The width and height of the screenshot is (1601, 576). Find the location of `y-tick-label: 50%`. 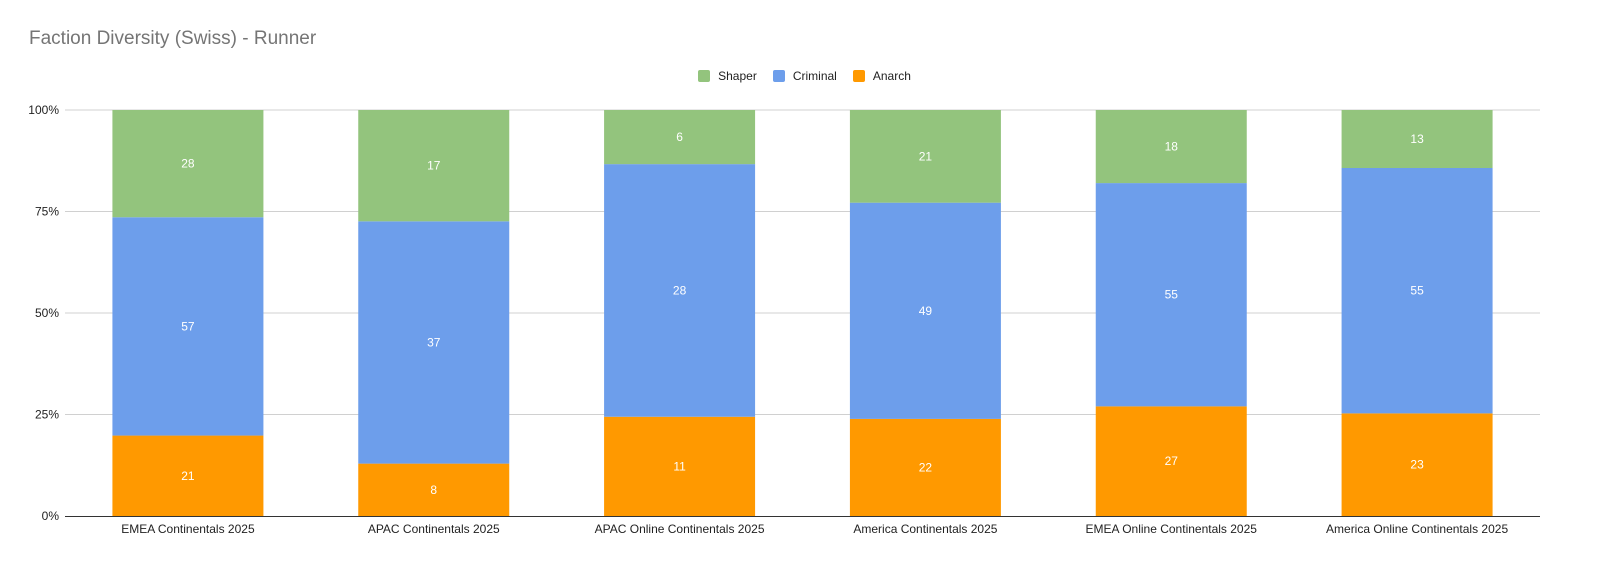

y-tick-label: 50% is located at coordinates (47, 313).